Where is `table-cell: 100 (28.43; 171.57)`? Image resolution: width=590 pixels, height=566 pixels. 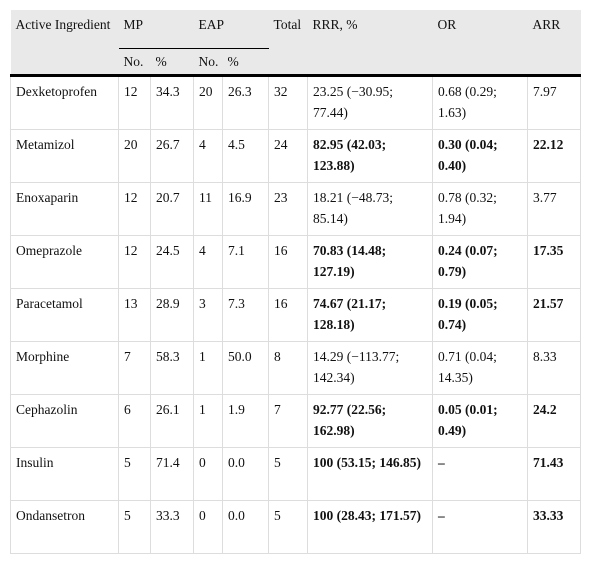 table-cell: 100 (28.43; 171.57) is located at coordinates (370, 527).